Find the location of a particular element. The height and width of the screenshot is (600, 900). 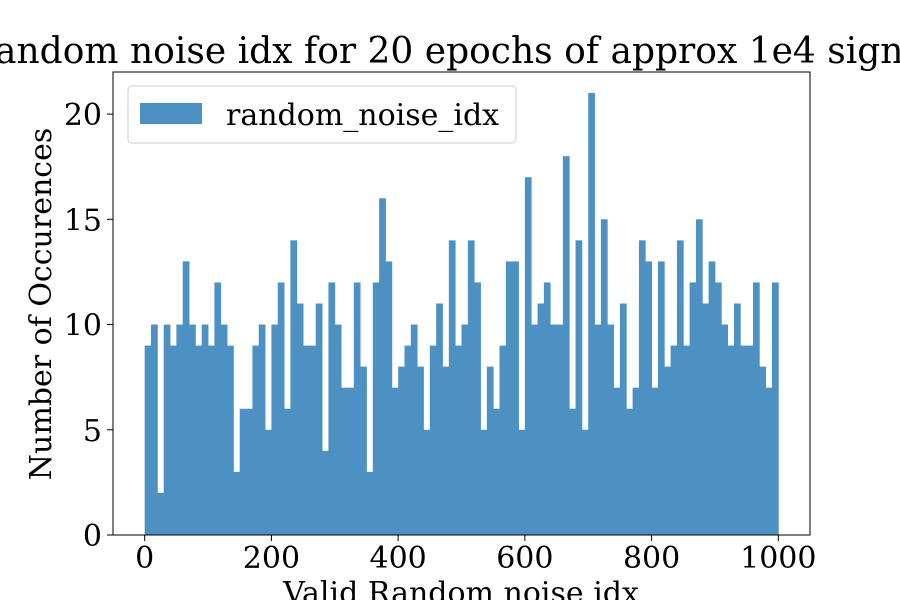

y-tick-label: 0 is located at coordinates (92, 536).